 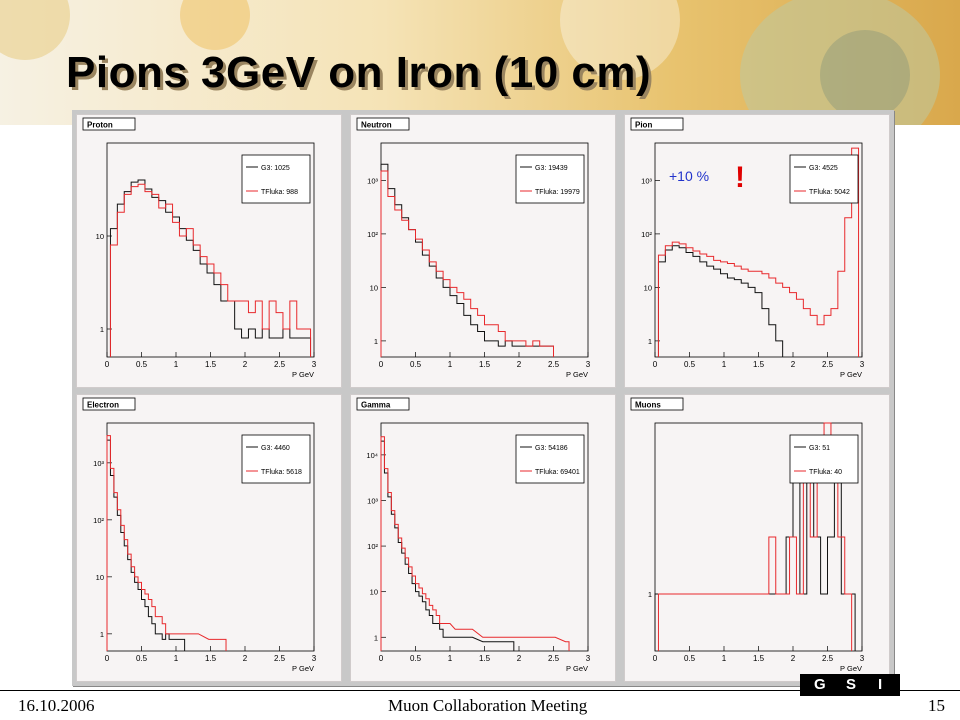 What do you see at coordinates (376, 125) in the screenshot?
I see `pad-title: Neutron` at bounding box center [376, 125].